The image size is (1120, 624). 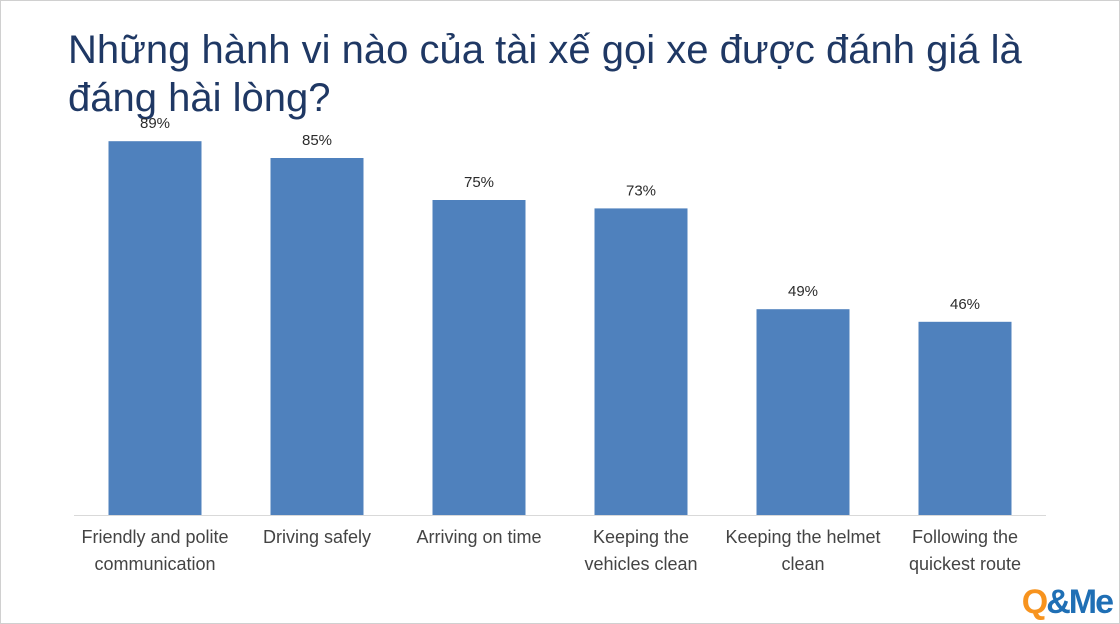 I want to click on category-label-0: Friendly and polite communication, so click(x=154, y=550).